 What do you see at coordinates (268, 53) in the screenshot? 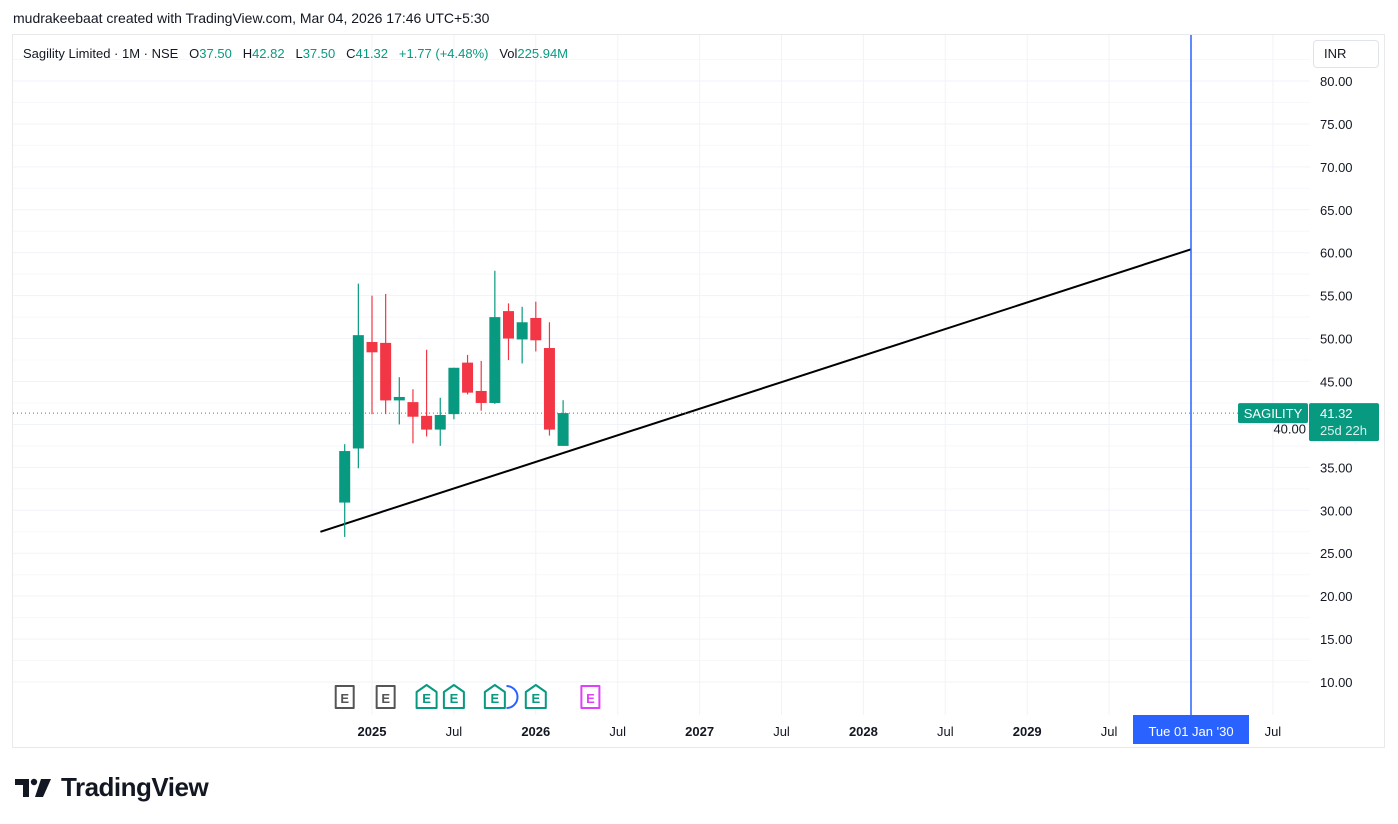
I see `high-value: 42.82` at bounding box center [268, 53].